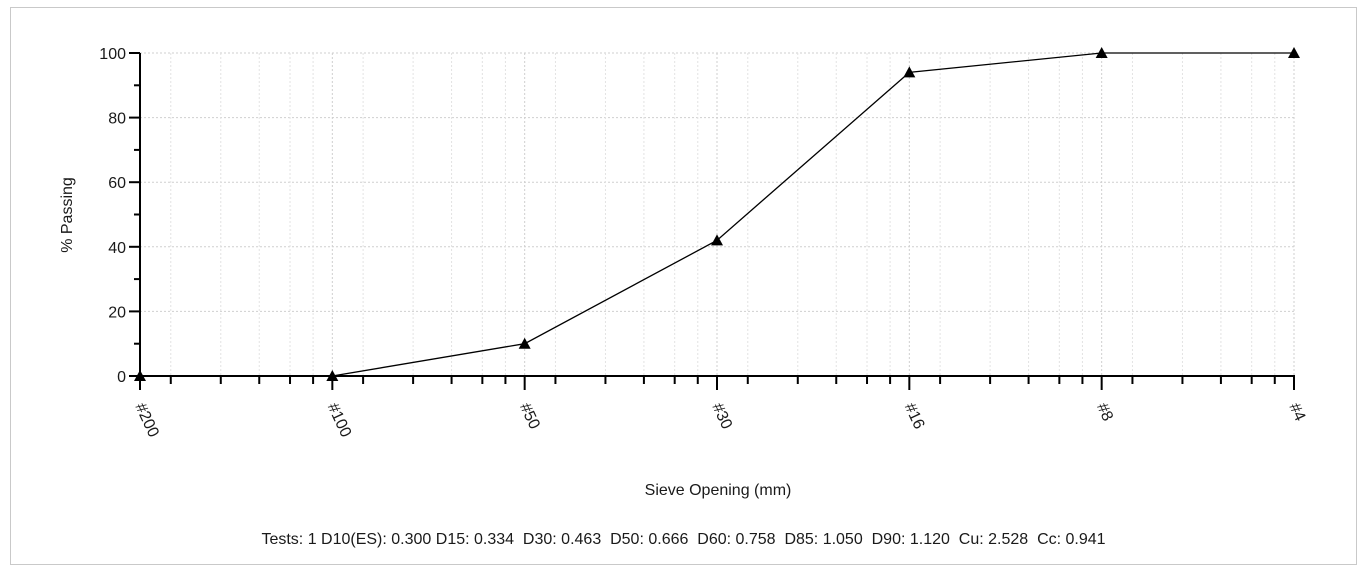  Describe the element at coordinates (67, 215) in the screenshot. I see `y-axis-label: % Passing` at that location.